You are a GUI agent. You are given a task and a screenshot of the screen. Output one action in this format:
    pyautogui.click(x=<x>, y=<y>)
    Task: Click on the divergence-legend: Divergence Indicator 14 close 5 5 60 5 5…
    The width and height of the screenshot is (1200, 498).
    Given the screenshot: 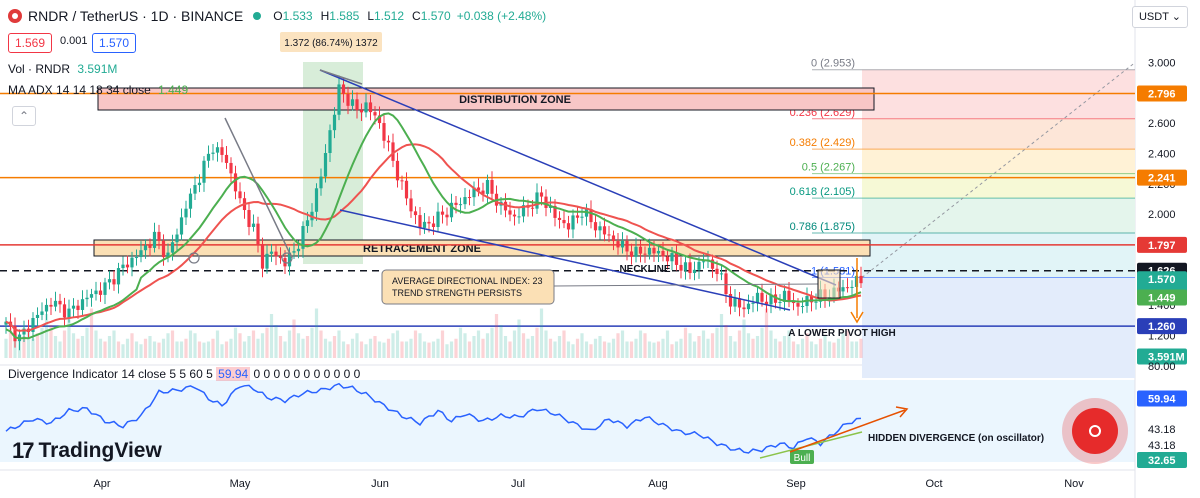 What is the action you would take?
    pyautogui.click(x=184, y=374)
    